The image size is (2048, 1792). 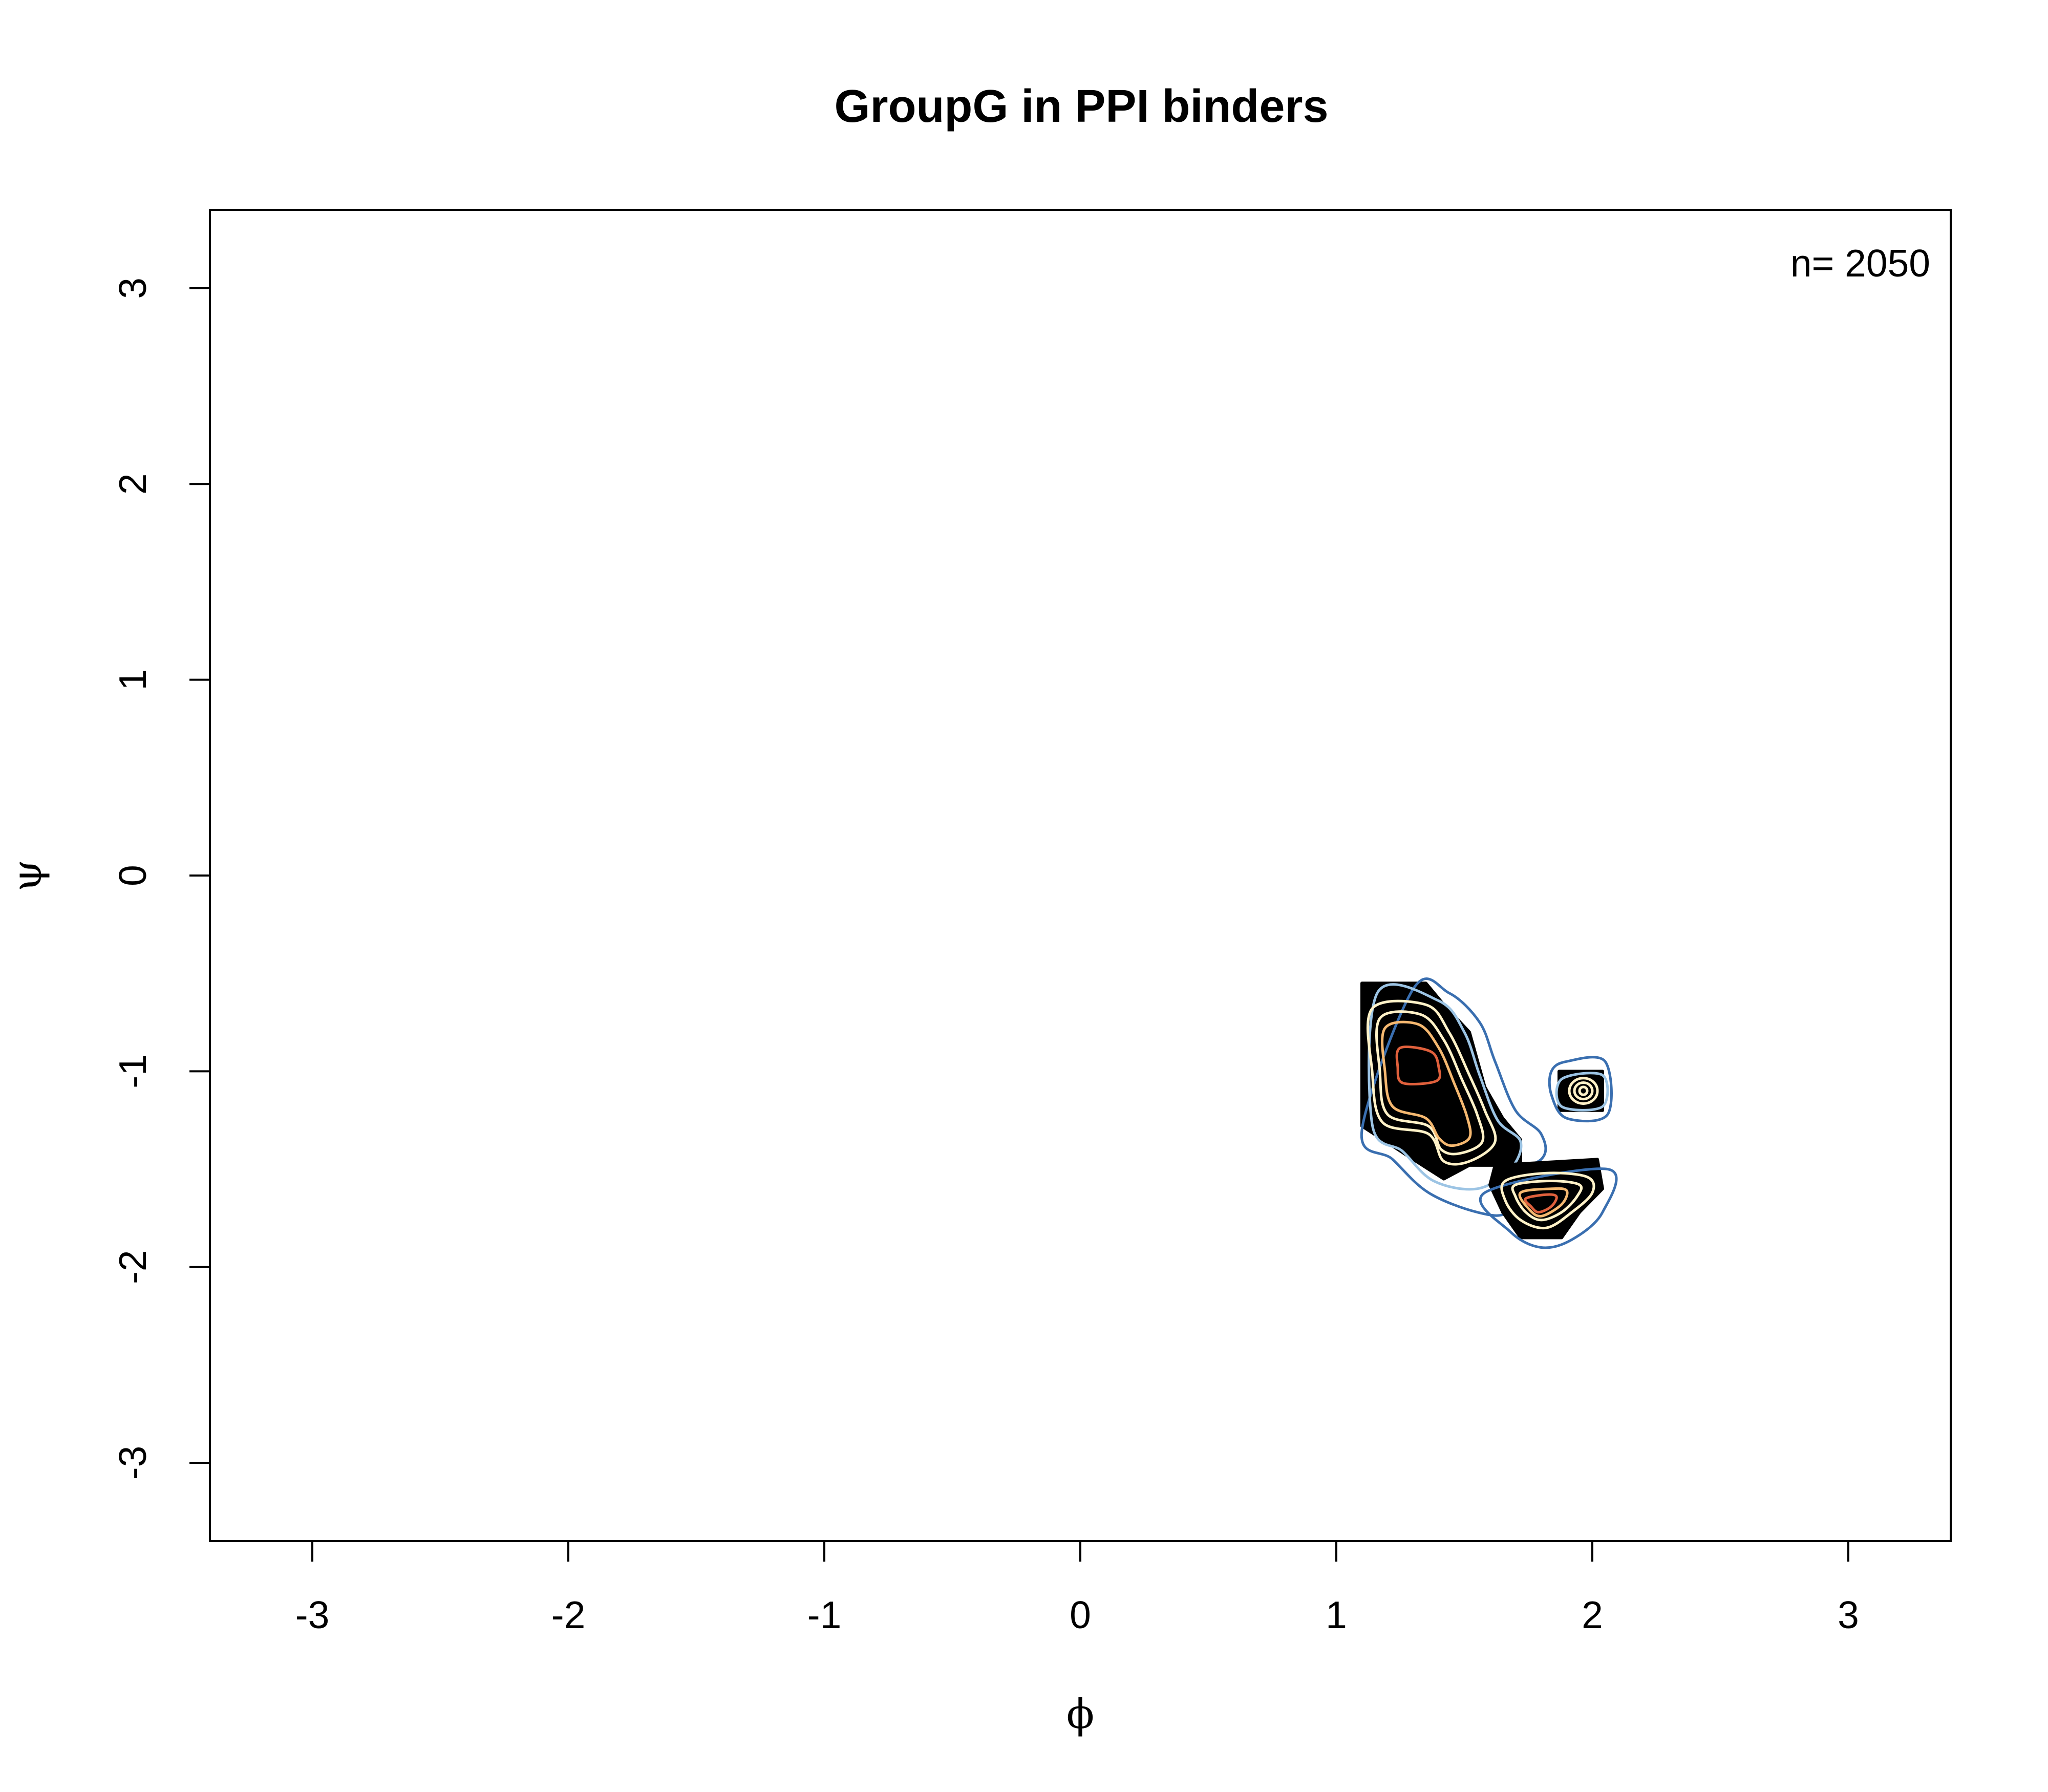 What do you see at coordinates (1336, 1614) in the screenshot?
I see `x-tick-label: 1` at bounding box center [1336, 1614].